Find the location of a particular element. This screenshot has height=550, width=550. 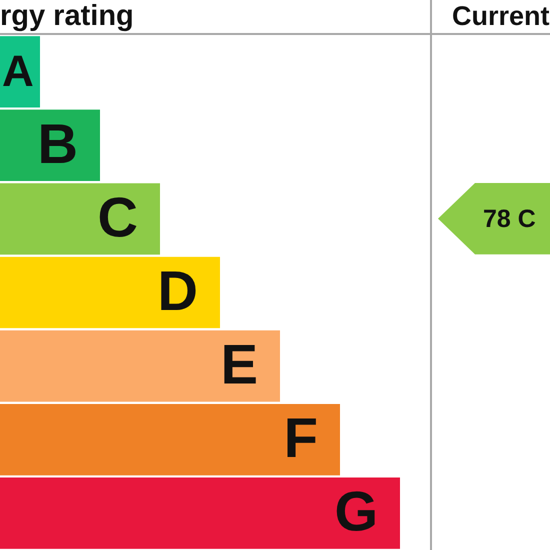

y-tick-label: E is located at coordinates (239, 364).